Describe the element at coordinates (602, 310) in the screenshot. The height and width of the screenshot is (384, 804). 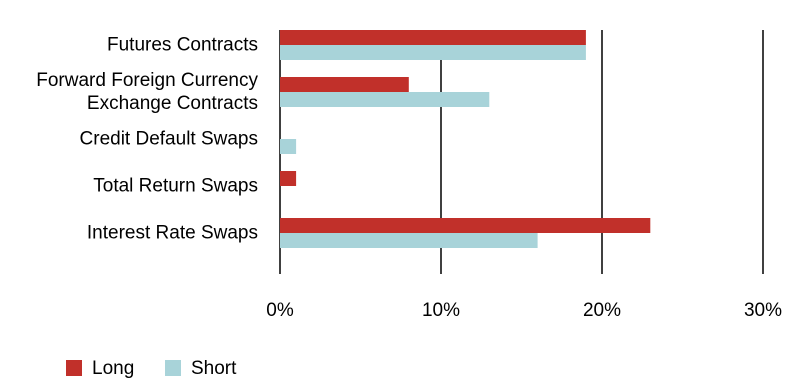
I see `x-tick-label: 20%` at that location.